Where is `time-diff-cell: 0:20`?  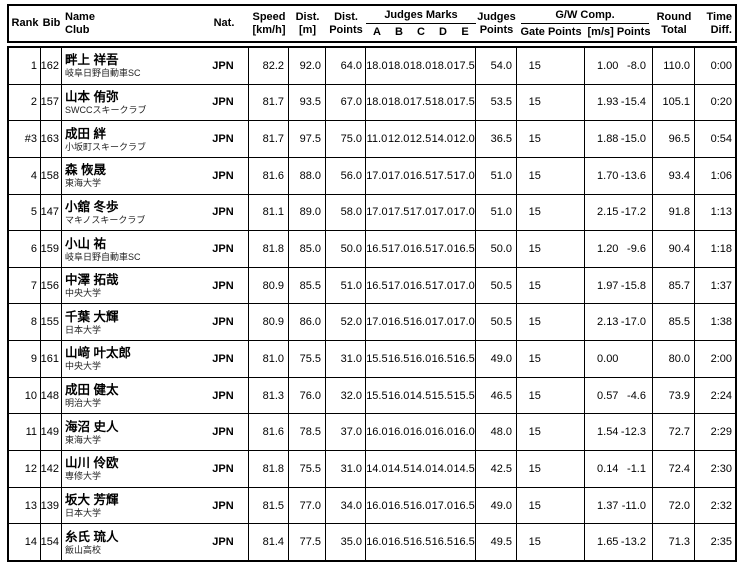 time-diff-cell: 0:20 is located at coordinates (721, 102).